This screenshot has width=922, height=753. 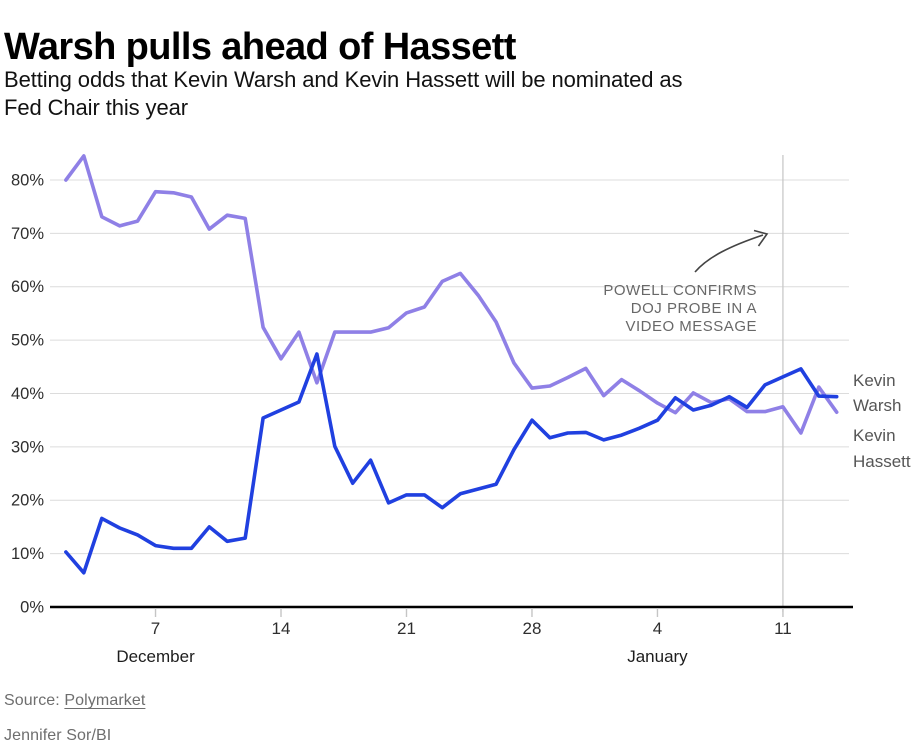 What do you see at coordinates (877, 405) in the screenshot?
I see `legend-warsh-label: Warsh` at bounding box center [877, 405].